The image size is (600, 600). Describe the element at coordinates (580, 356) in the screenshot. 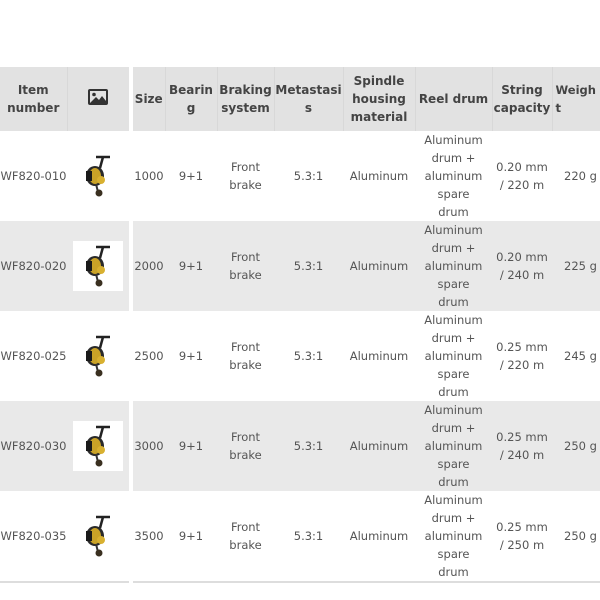

I see `weight: 245 g` at that location.